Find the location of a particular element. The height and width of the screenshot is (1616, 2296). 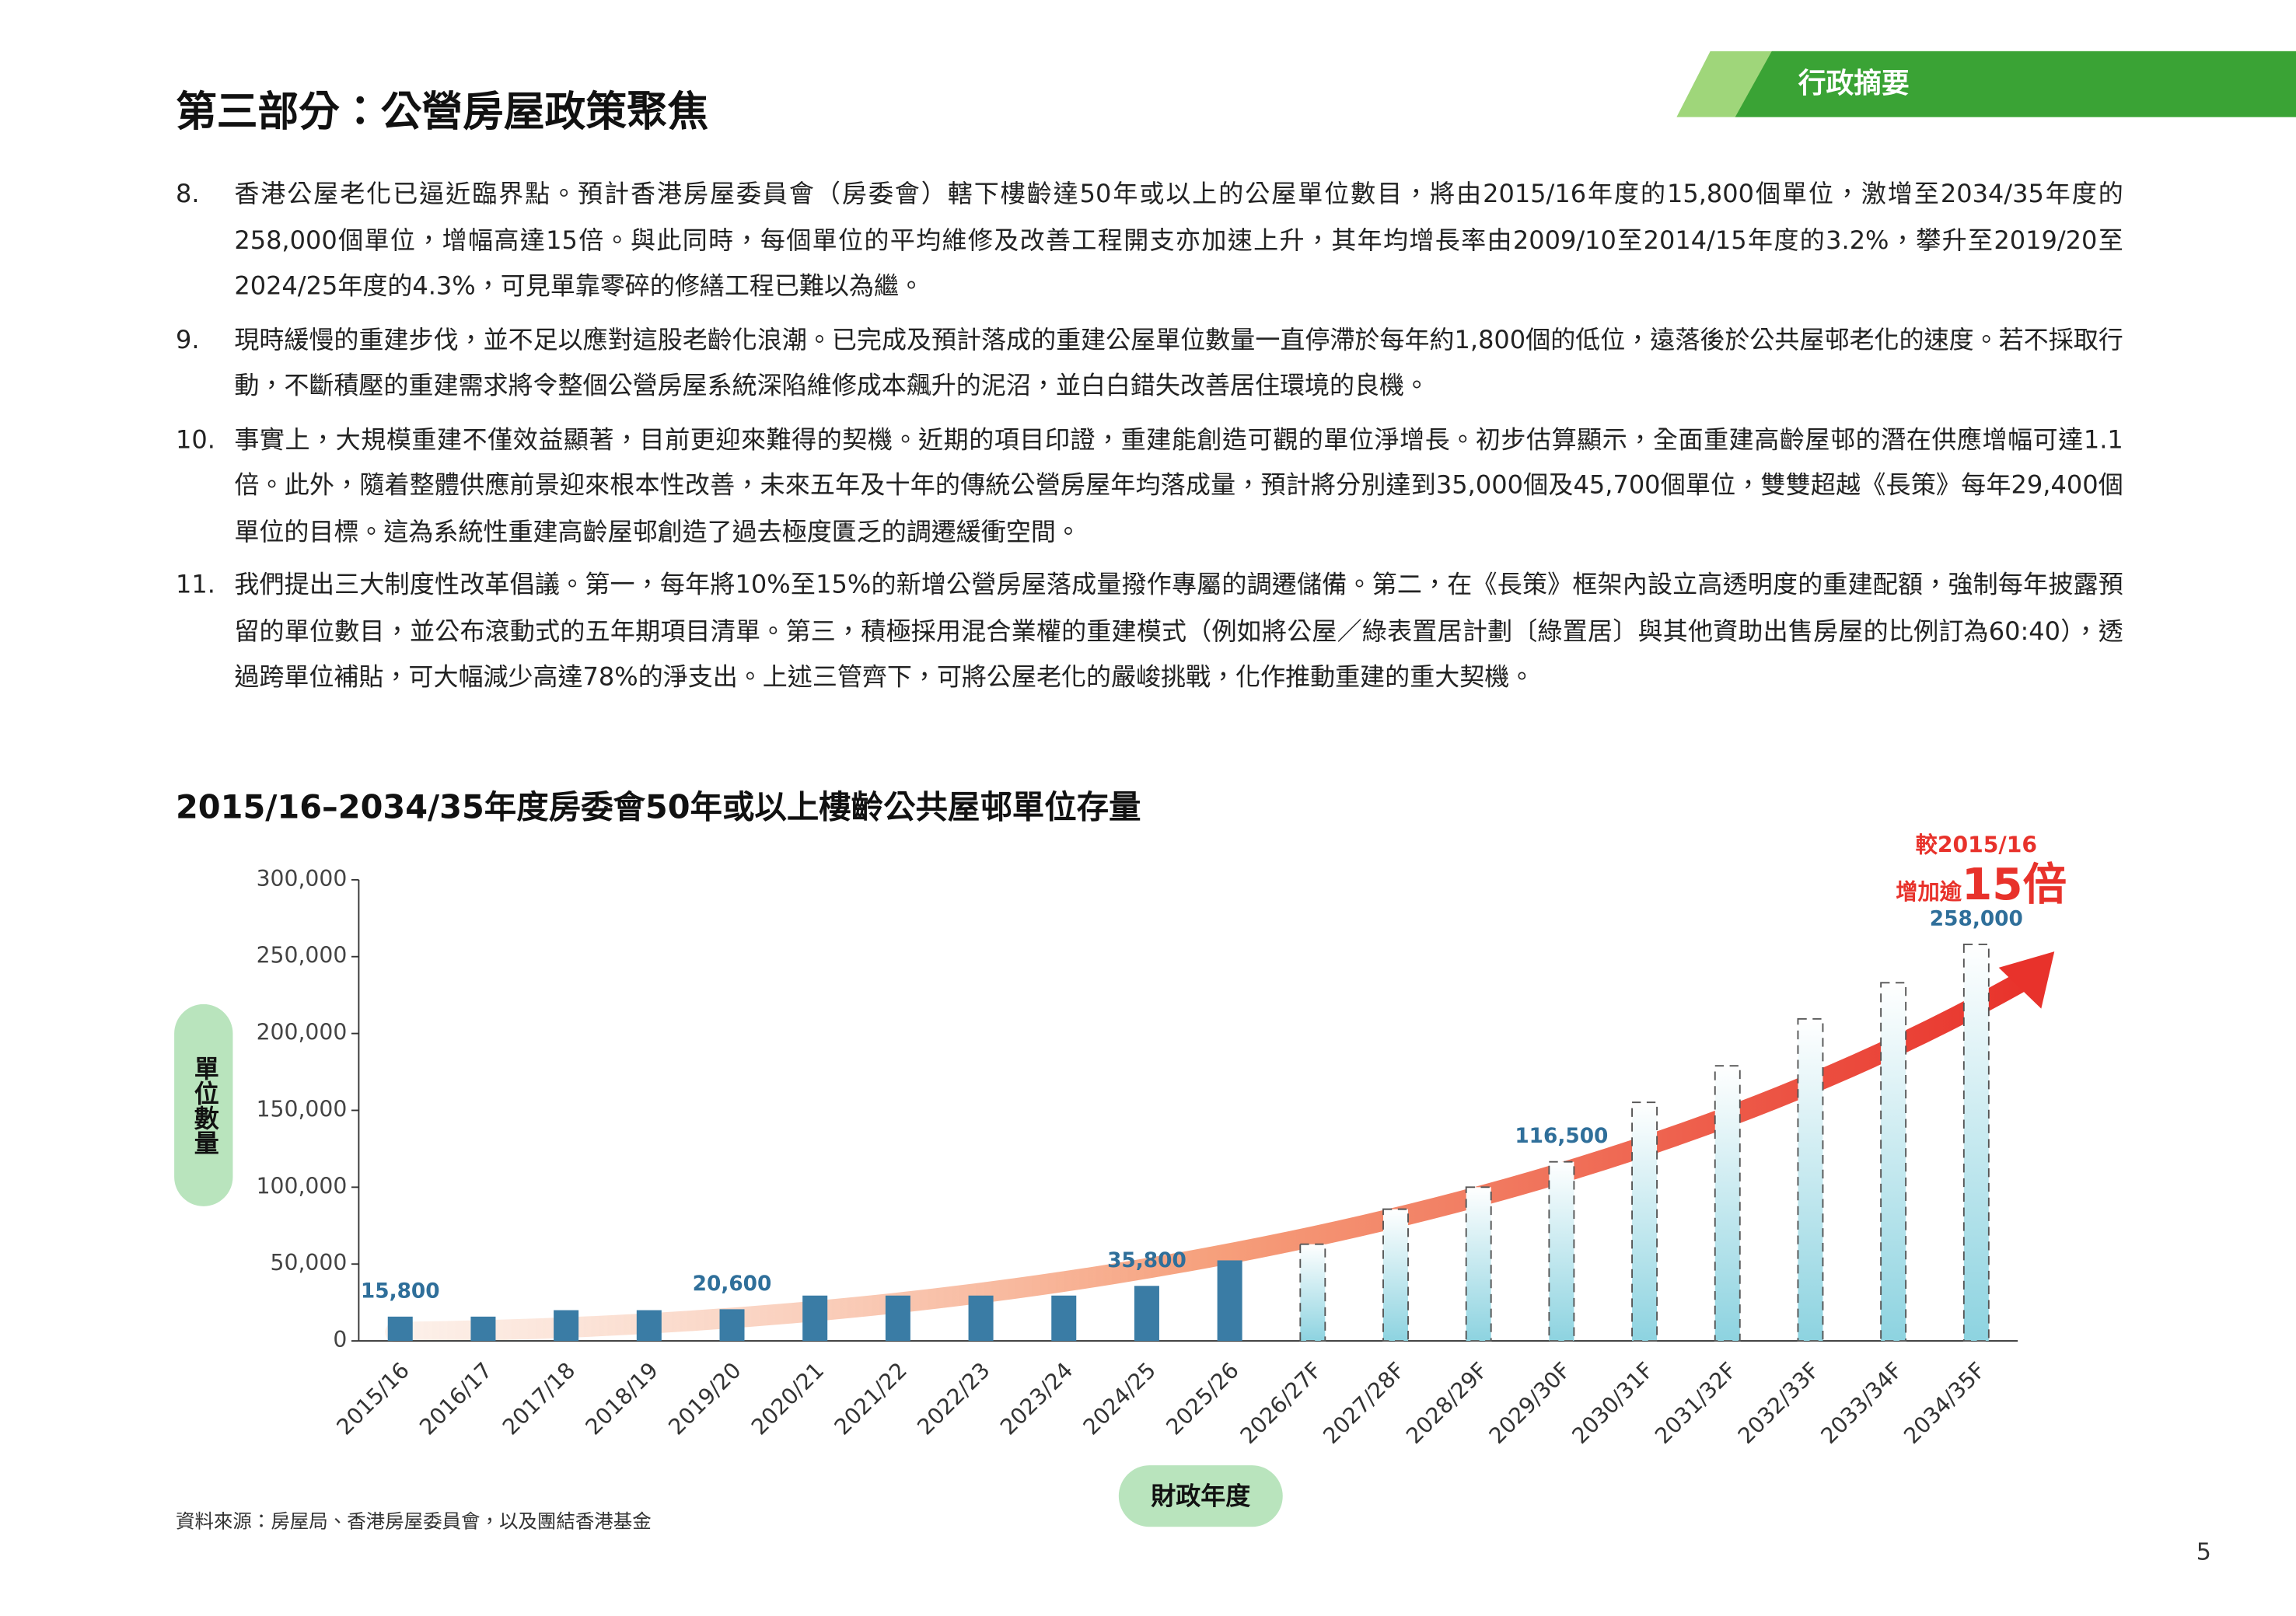

tab-front is located at coordinates (2015, 84).